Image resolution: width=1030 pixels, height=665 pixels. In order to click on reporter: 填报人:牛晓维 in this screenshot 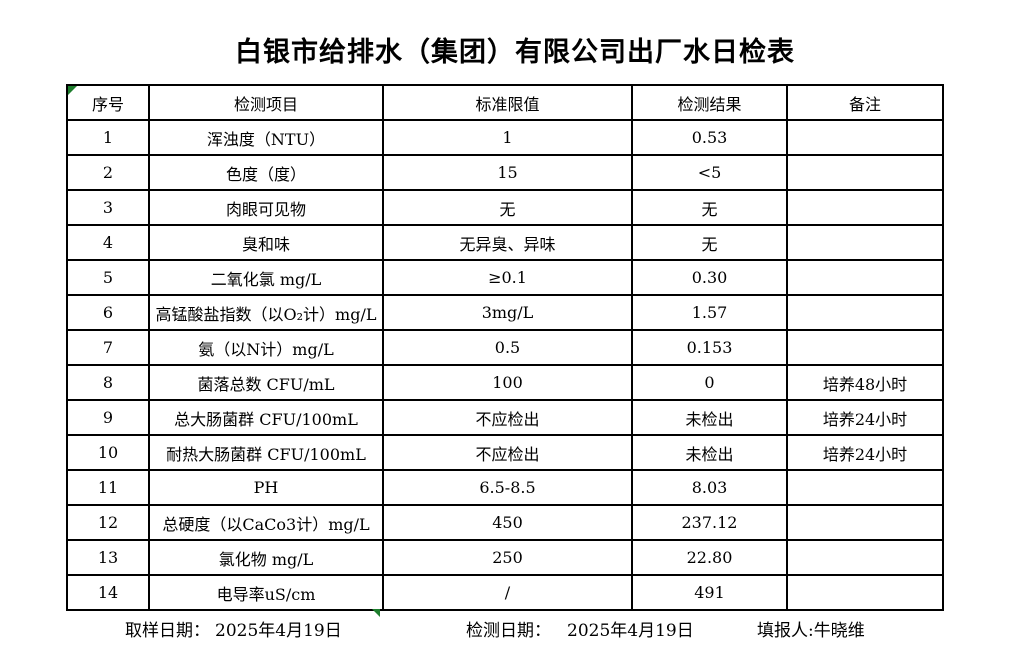, I will do `click(811, 628)`.